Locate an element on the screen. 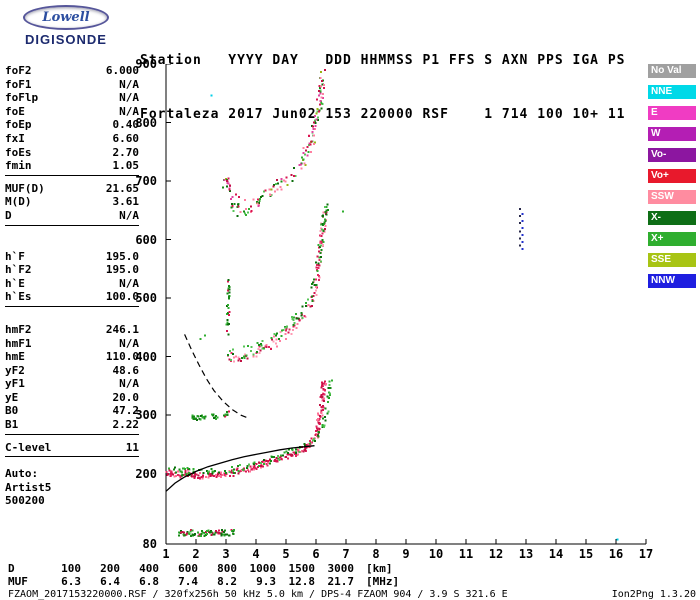 The width and height of the screenshot is (700, 600). legend-item-nnw: NNW is located at coordinates (672, 281).